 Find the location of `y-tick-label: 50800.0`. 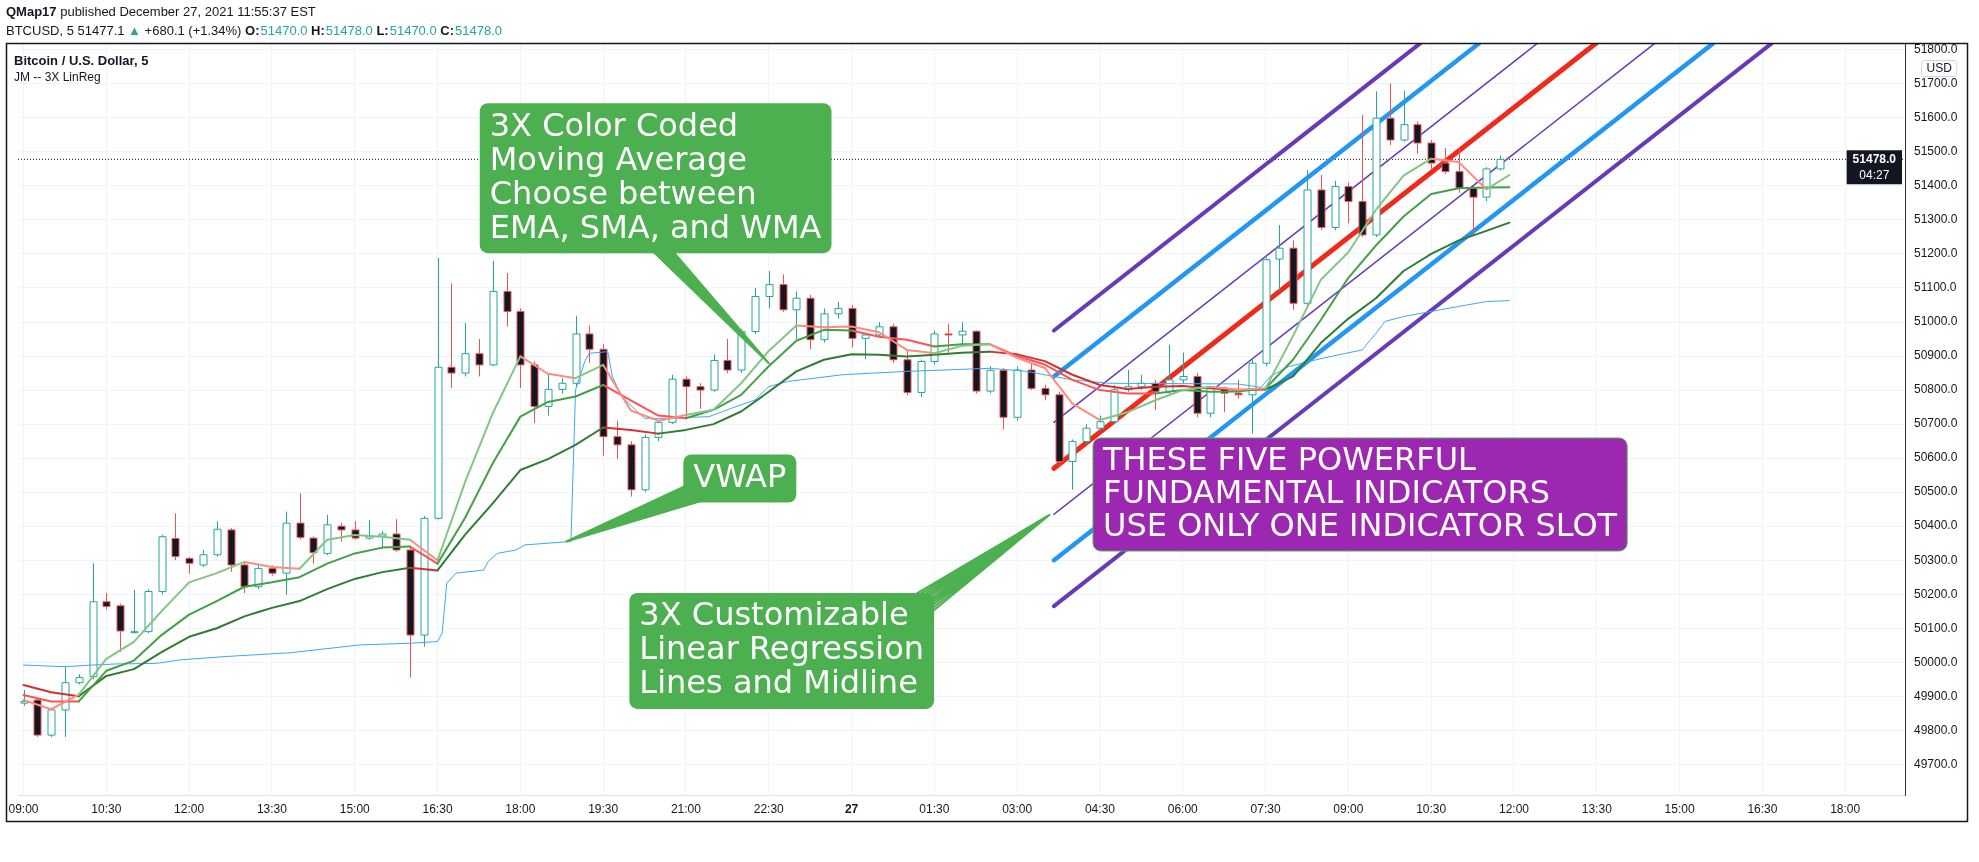

y-tick-label: 50800.0 is located at coordinates (1936, 389).